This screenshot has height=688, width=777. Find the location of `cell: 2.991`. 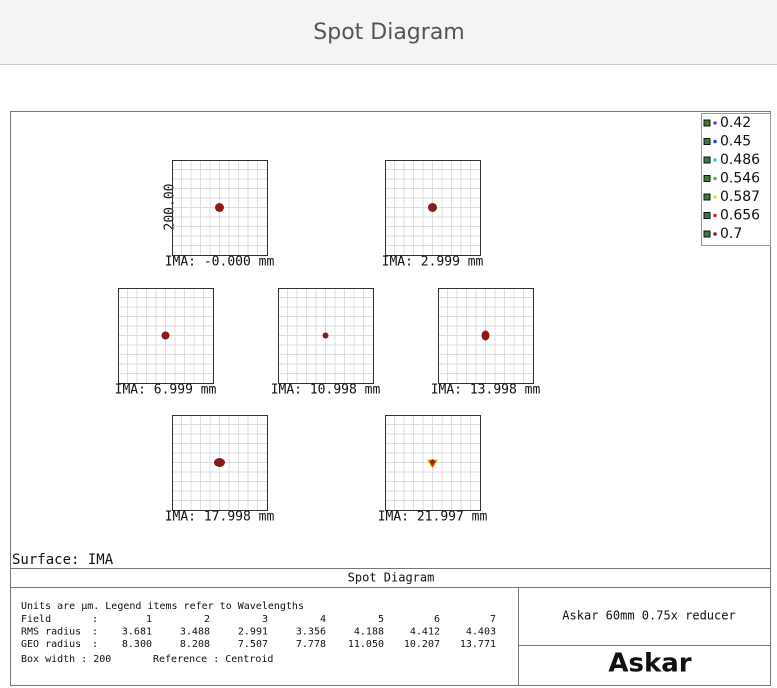

cell: 2.991 is located at coordinates (253, 632).